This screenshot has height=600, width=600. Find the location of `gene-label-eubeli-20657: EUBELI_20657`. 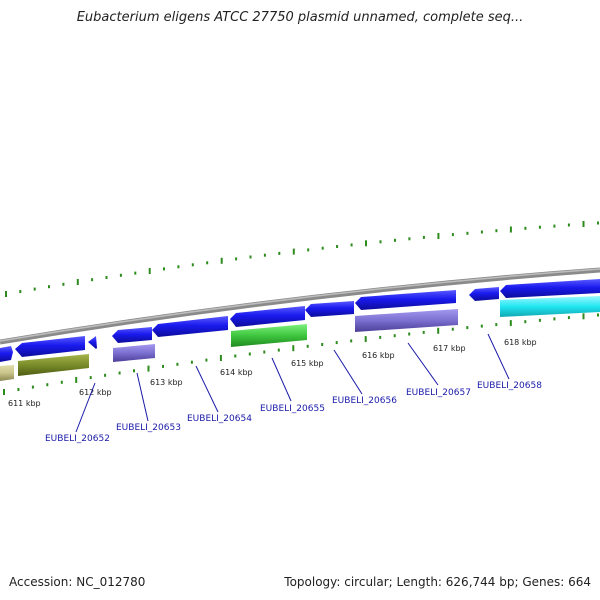

gene-label-eubeli-20657: EUBELI_20657 is located at coordinates (438, 393).